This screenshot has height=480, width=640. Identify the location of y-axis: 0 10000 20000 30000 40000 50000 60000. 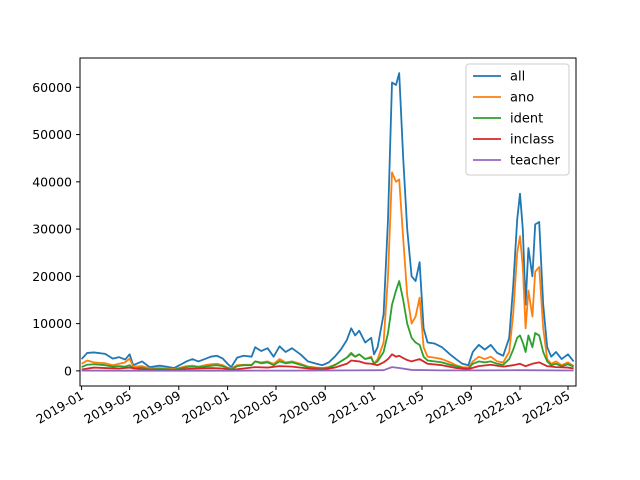
(56, 229).